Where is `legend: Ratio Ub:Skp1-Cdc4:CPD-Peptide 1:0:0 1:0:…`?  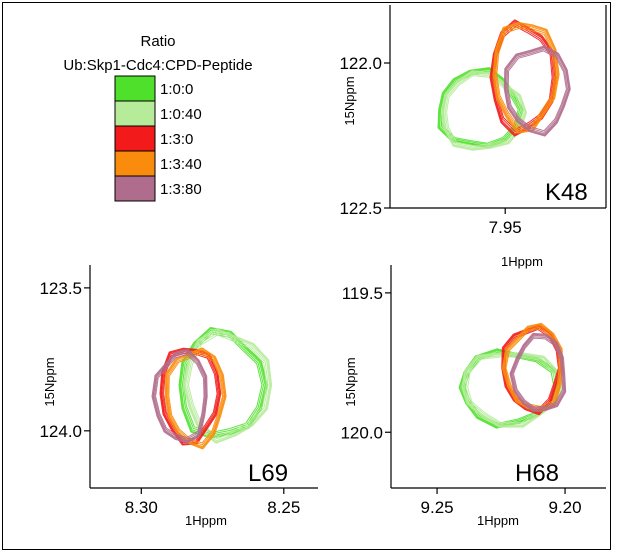
legend: Ratio Ub:Skp1-Cdc4:CPD-Peptide 1:0:0 1:0:… is located at coordinates (158, 117).